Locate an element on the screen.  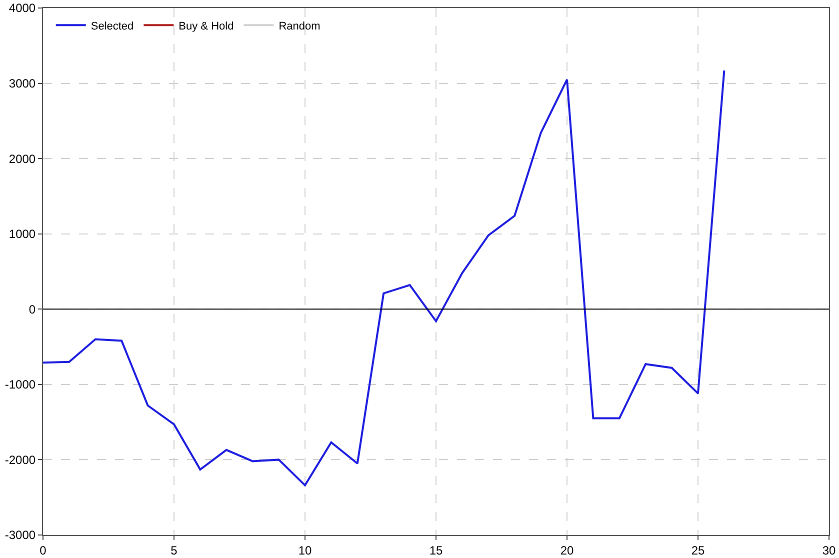
y-tick-label: 4000 is located at coordinates (22, 8).